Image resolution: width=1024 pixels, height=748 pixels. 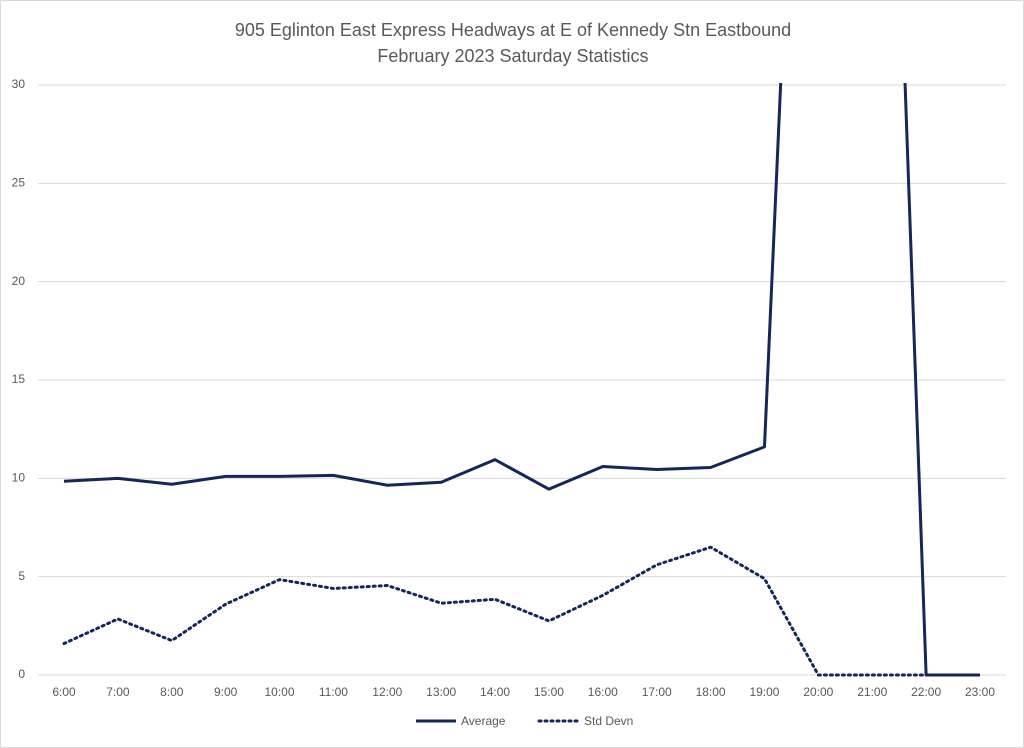 What do you see at coordinates (333, 692) in the screenshot?
I see `x-tick-label: 11:00` at bounding box center [333, 692].